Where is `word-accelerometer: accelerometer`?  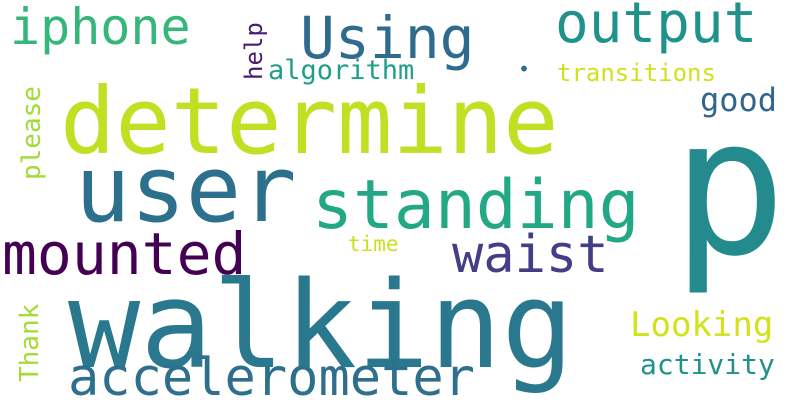 word-accelerometer: accelerometer is located at coordinates (271, 374).